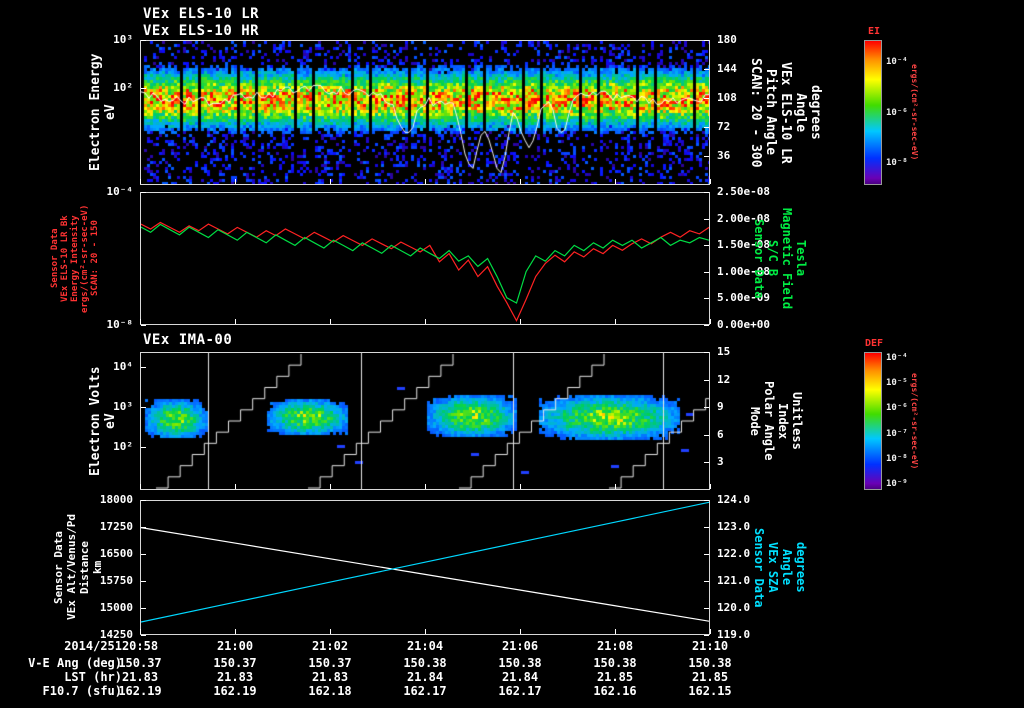  I want to click on axis-label-line: Angle, so click(800, 112).